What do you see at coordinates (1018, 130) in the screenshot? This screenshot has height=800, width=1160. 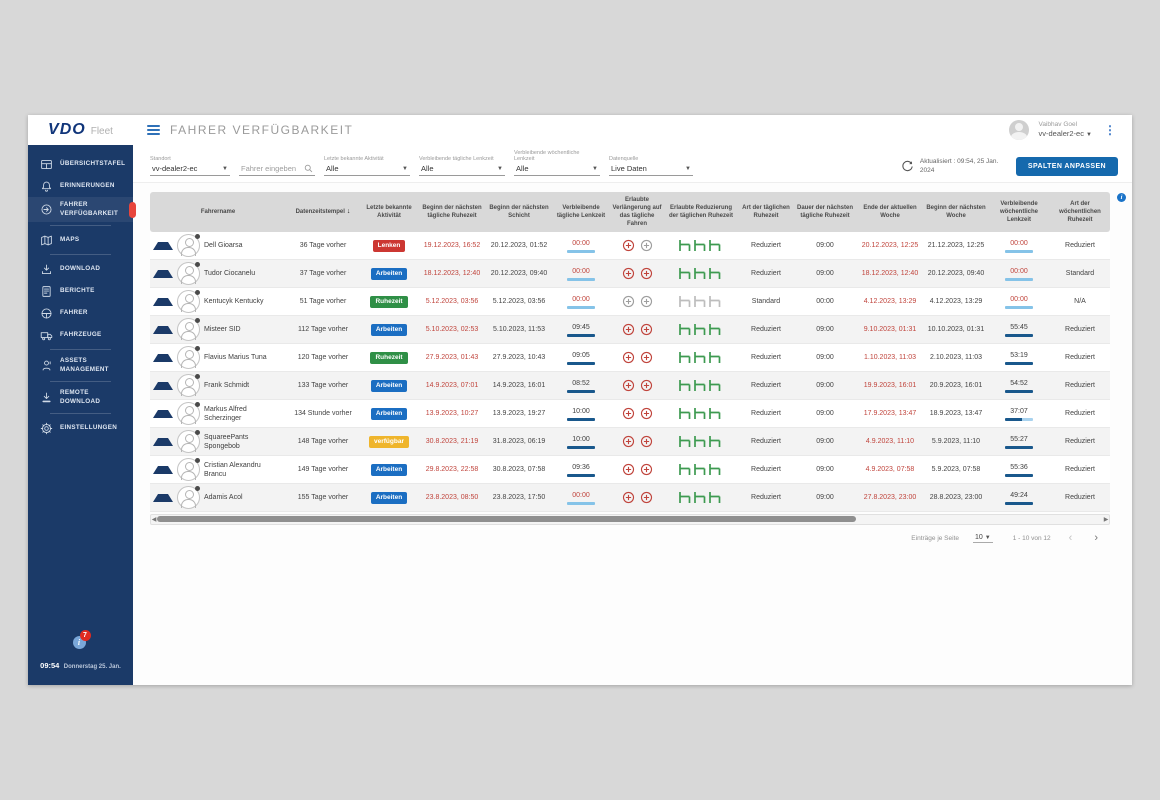 I see `user-avatar` at bounding box center [1018, 130].